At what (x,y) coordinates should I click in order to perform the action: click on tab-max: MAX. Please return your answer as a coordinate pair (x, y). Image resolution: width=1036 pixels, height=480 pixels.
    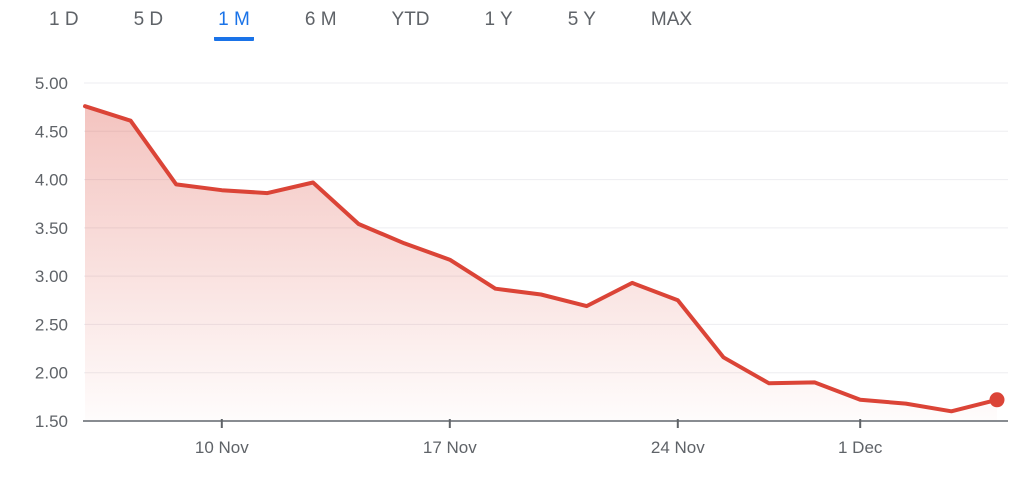
    Looking at the image, I should click on (671, 19).